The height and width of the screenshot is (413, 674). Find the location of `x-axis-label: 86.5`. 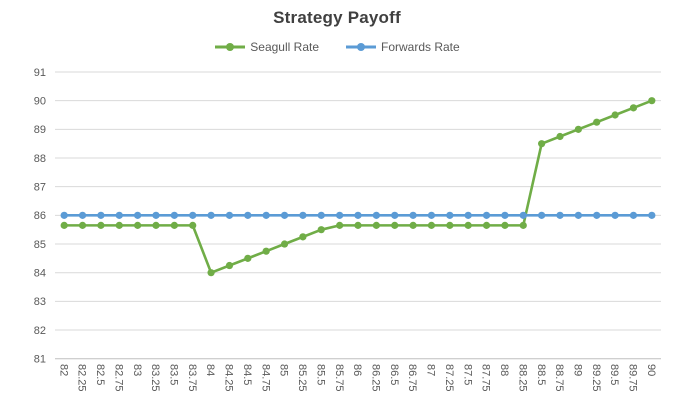

x-axis-label: 86.5 is located at coordinates (394, 374).